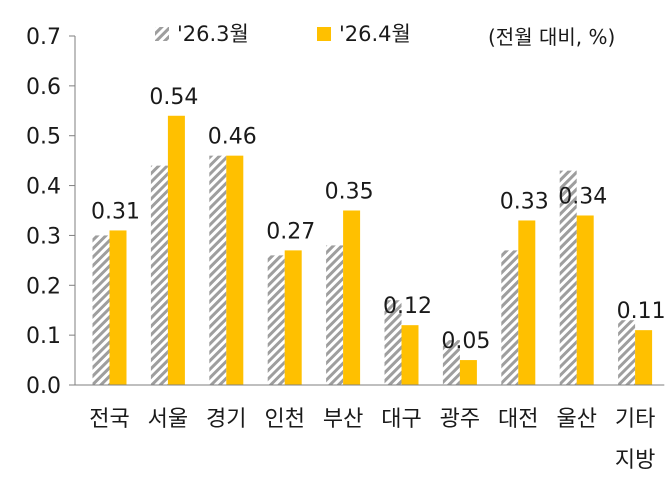 This screenshot has width=666, height=483. Describe the element at coordinates (635, 440) in the screenshot. I see `x-category-label: 기타 지방` at that location.